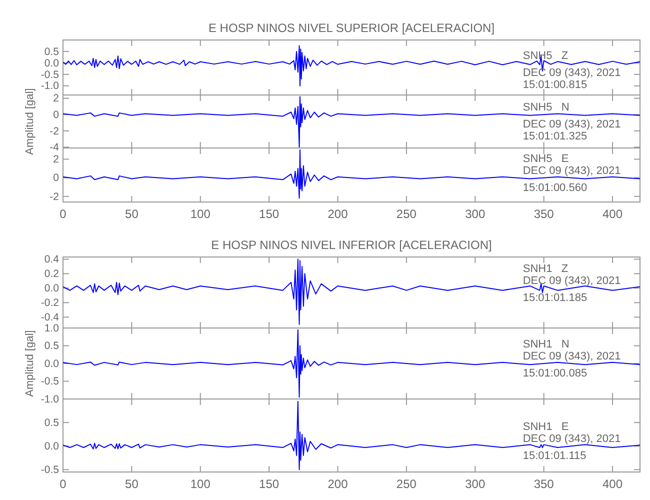 Image resolution: width=650 pixels, height=500 pixels. What do you see at coordinates (351, 245) in the screenshot?
I see `chart-title: E HOSP NINOS NIVEL INFERIOR [ACELERACION]` at bounding box center [351, 245].